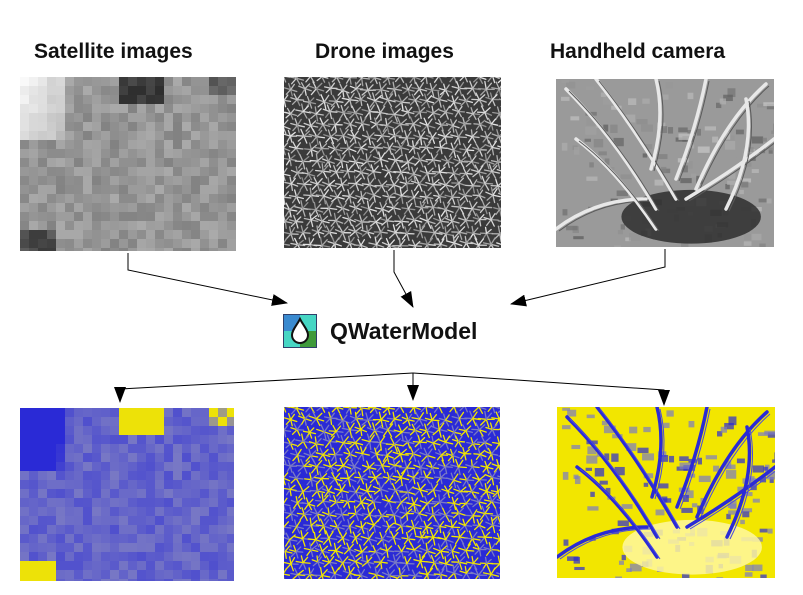 The height and width of the screenshot is (595, 803). Describe the element at coordinates (207, 279) in the screenshot. I see `arrow-satellite-to-model` at that location.